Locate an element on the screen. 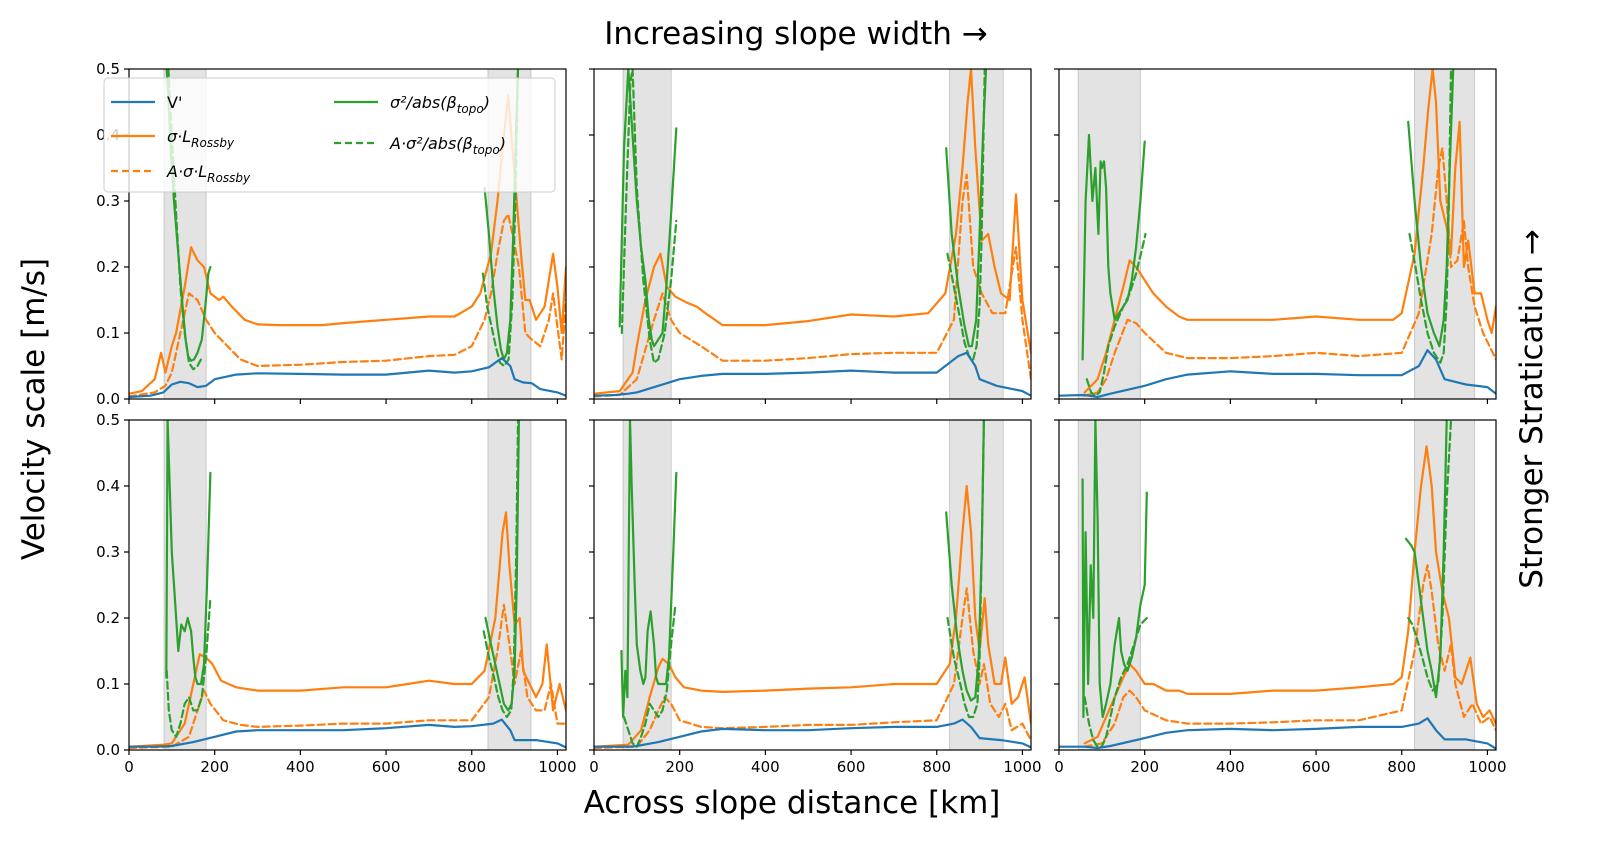 The width and height of the screenshot is (1597, 850). right-title: Stronger Stratication → is located at coordinates (1532, 408).